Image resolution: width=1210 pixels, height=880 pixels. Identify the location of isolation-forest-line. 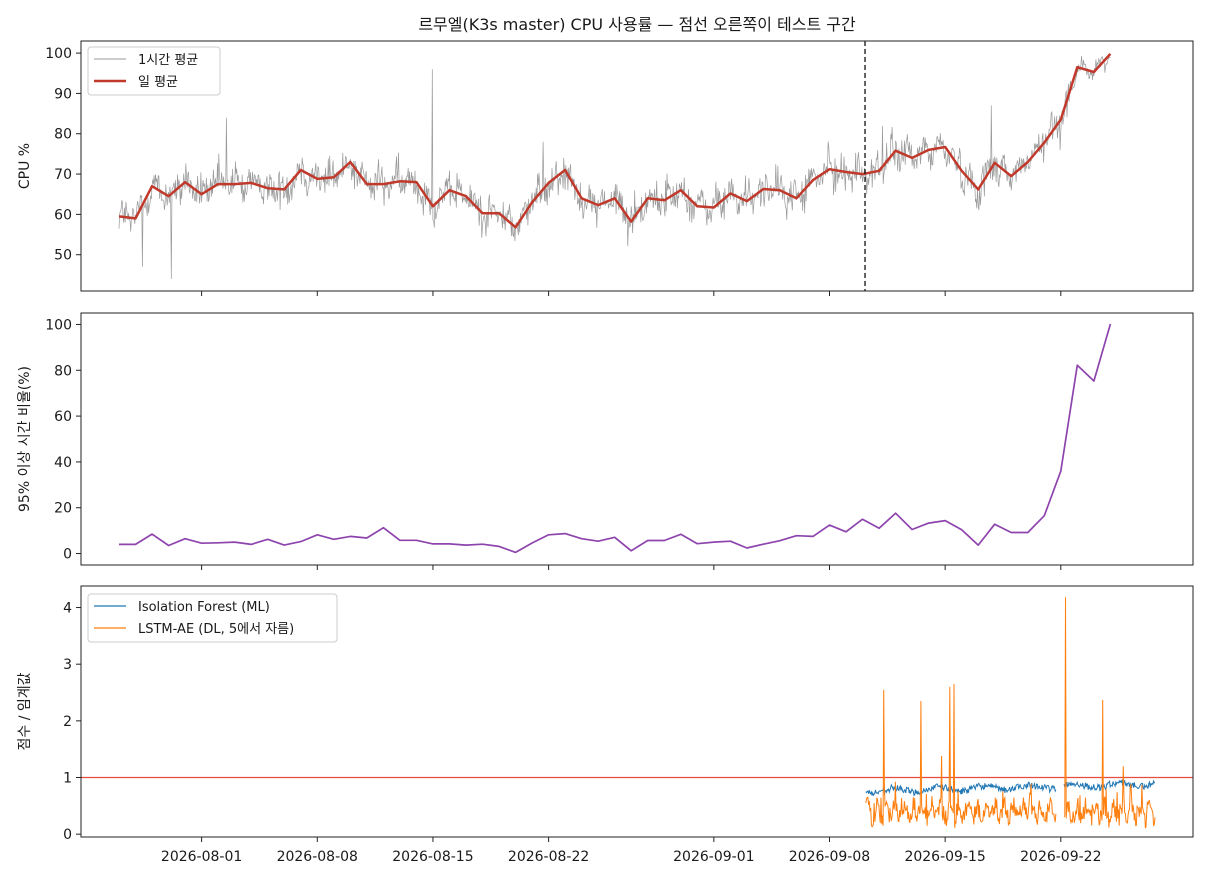
(1010, 788).